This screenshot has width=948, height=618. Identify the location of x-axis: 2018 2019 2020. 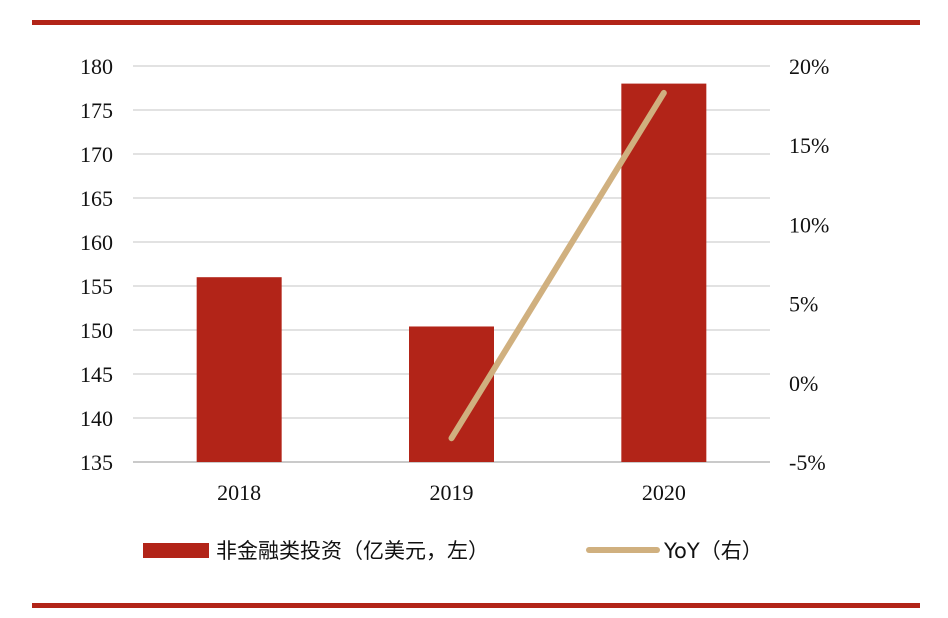
(451, 492).